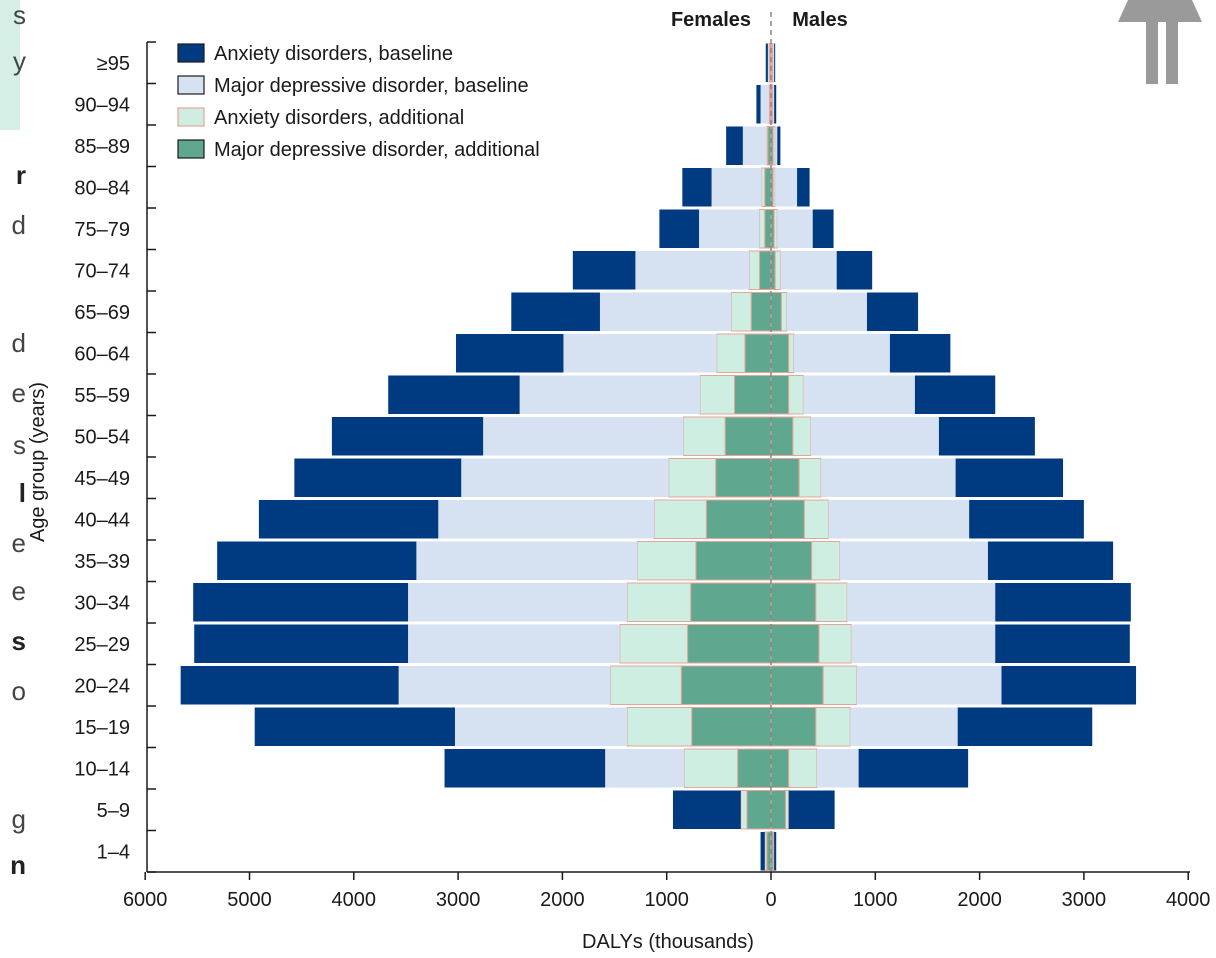 The width and height of the screenshot is (1216, 958). I want to click on side-text-fragment: e, so click(18, 543).